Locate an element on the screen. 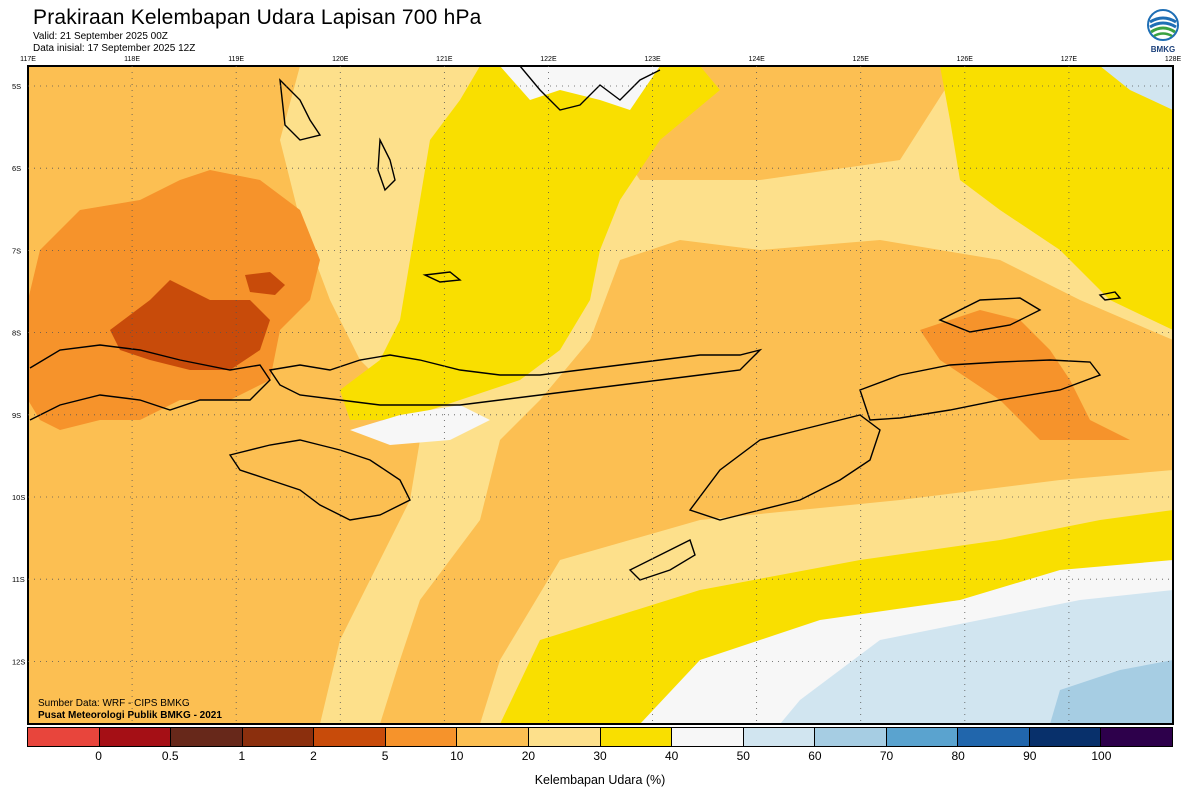  lon-tick-label: 120E is located at coordinates (340, 59).